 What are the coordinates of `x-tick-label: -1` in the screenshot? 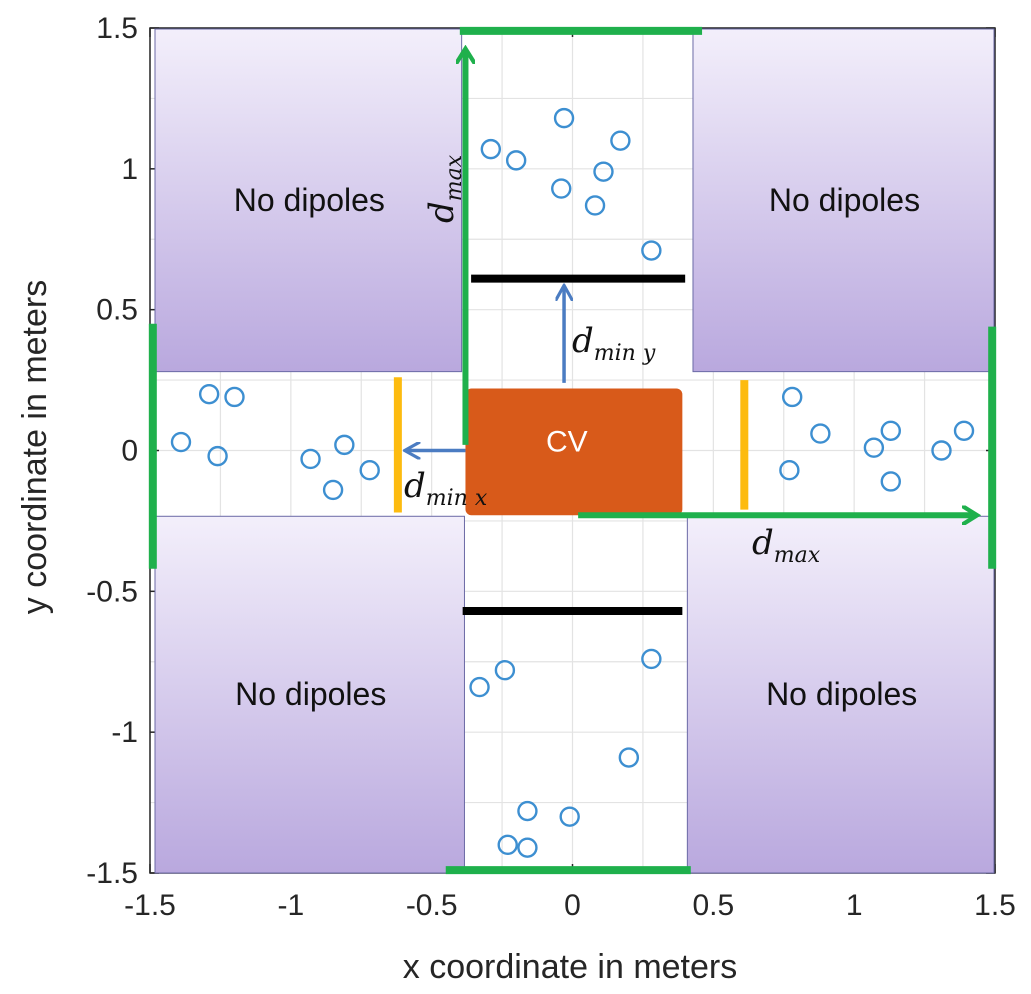 It's located at (290, 905).